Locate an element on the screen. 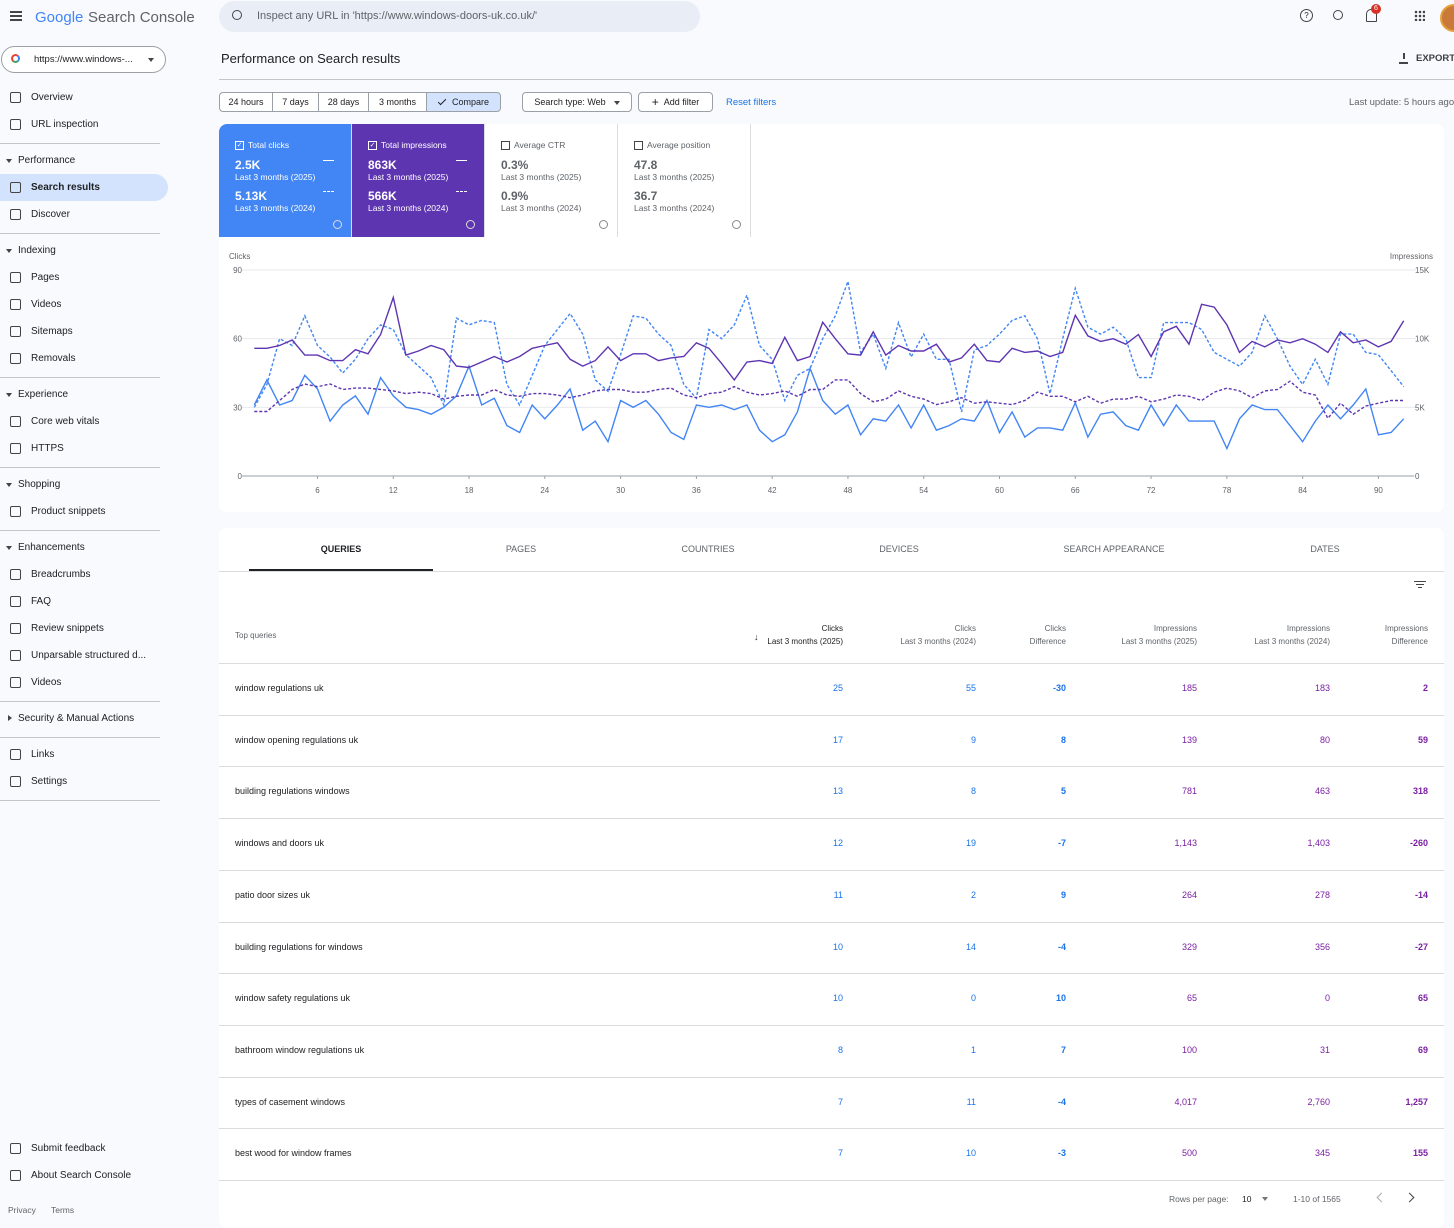 The height and width of the screenshot is (1228, 1454). query-cell: types of casement windows is located at coordinates (290, 1101).